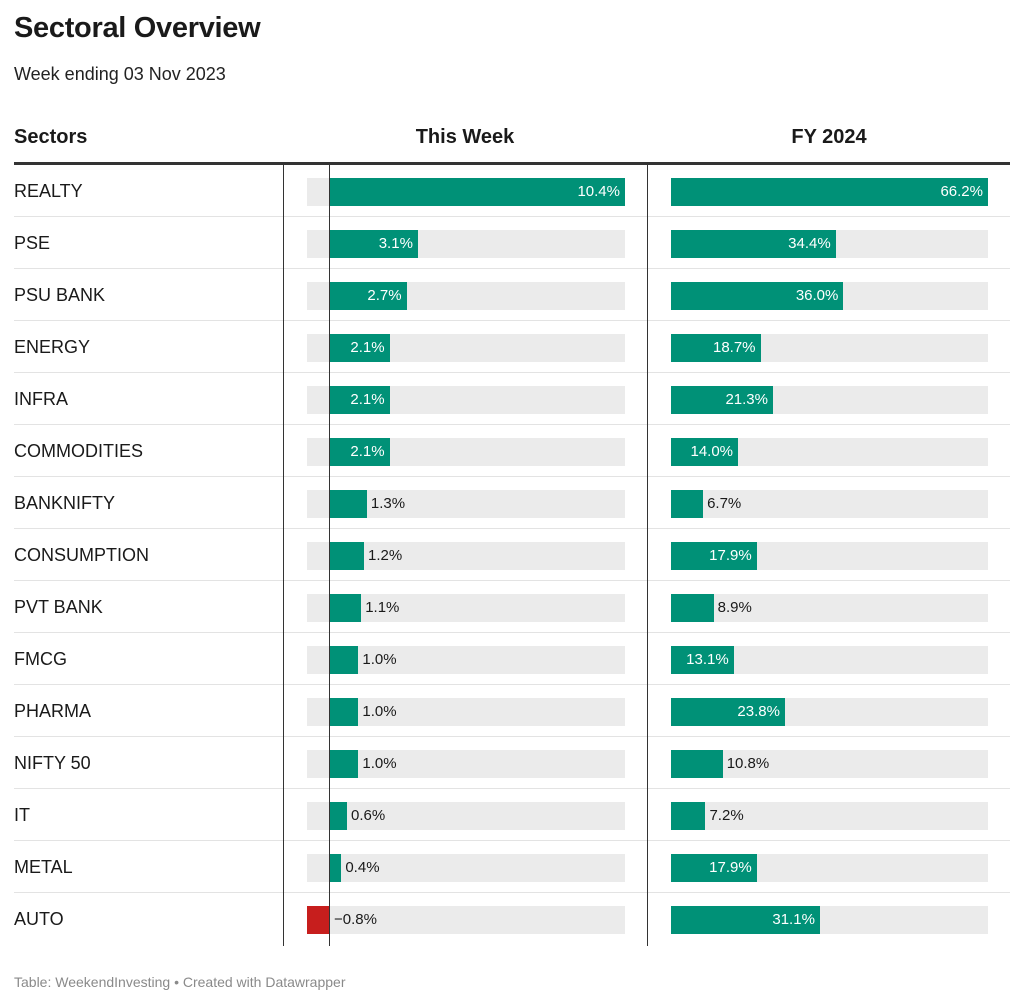  I want to click on table-row: COMMODITIES 2.1% 14.0%, so click(512, 451).